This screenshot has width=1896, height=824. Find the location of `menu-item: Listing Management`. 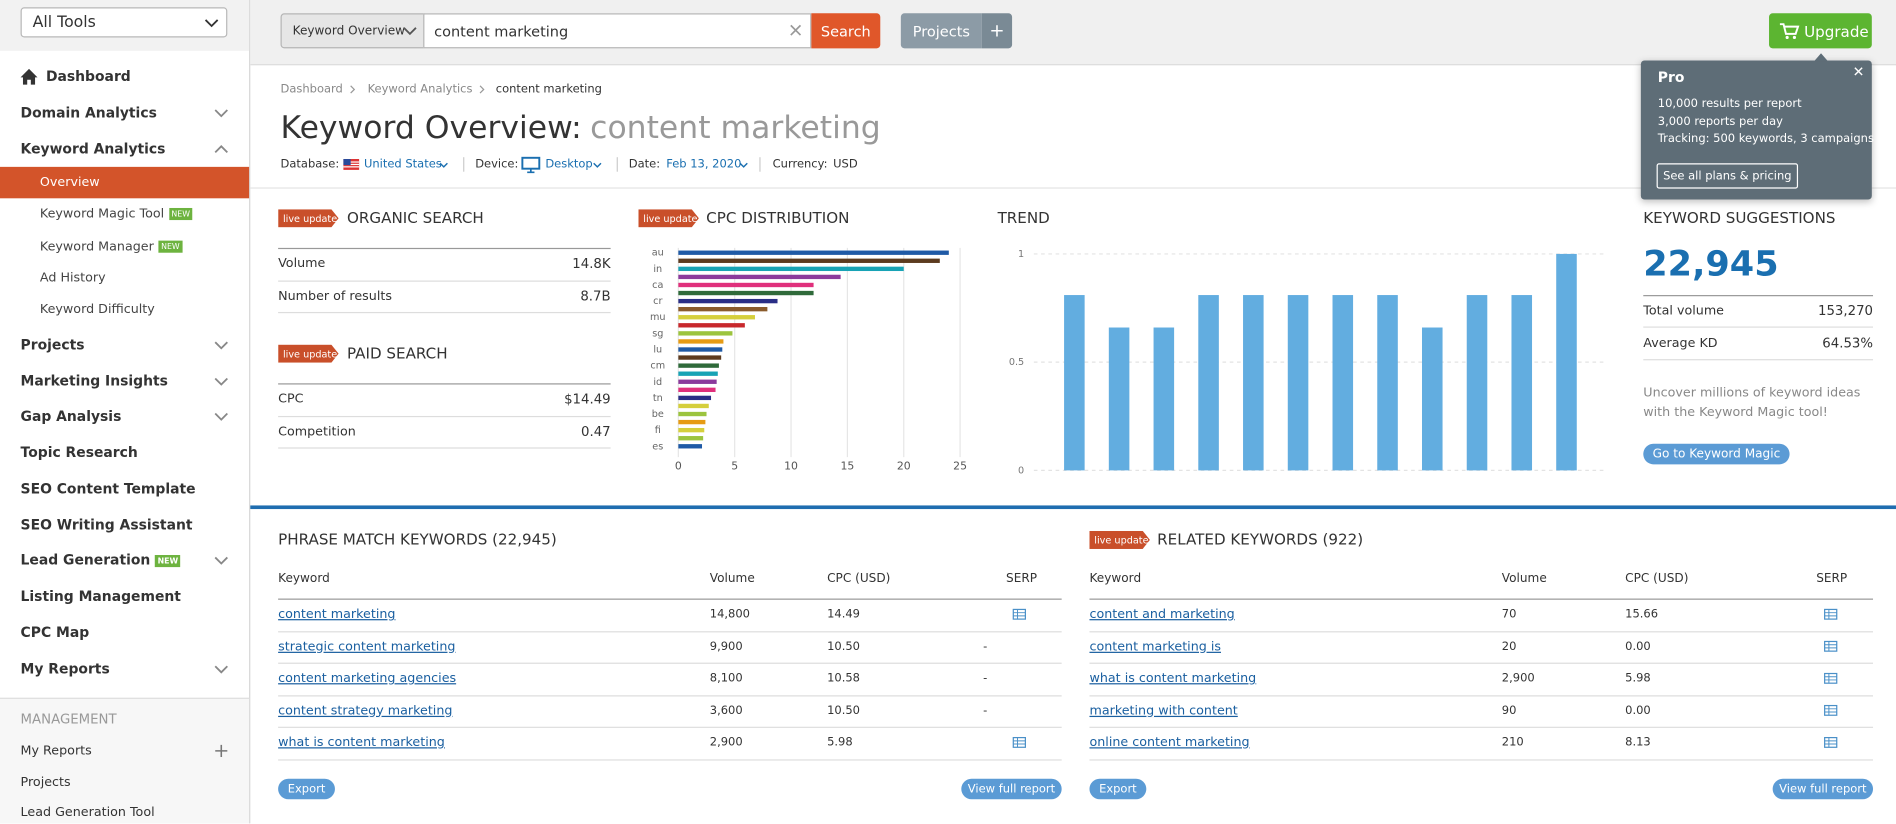

menu-item: Listing Management is located at coordinates (100, 596).